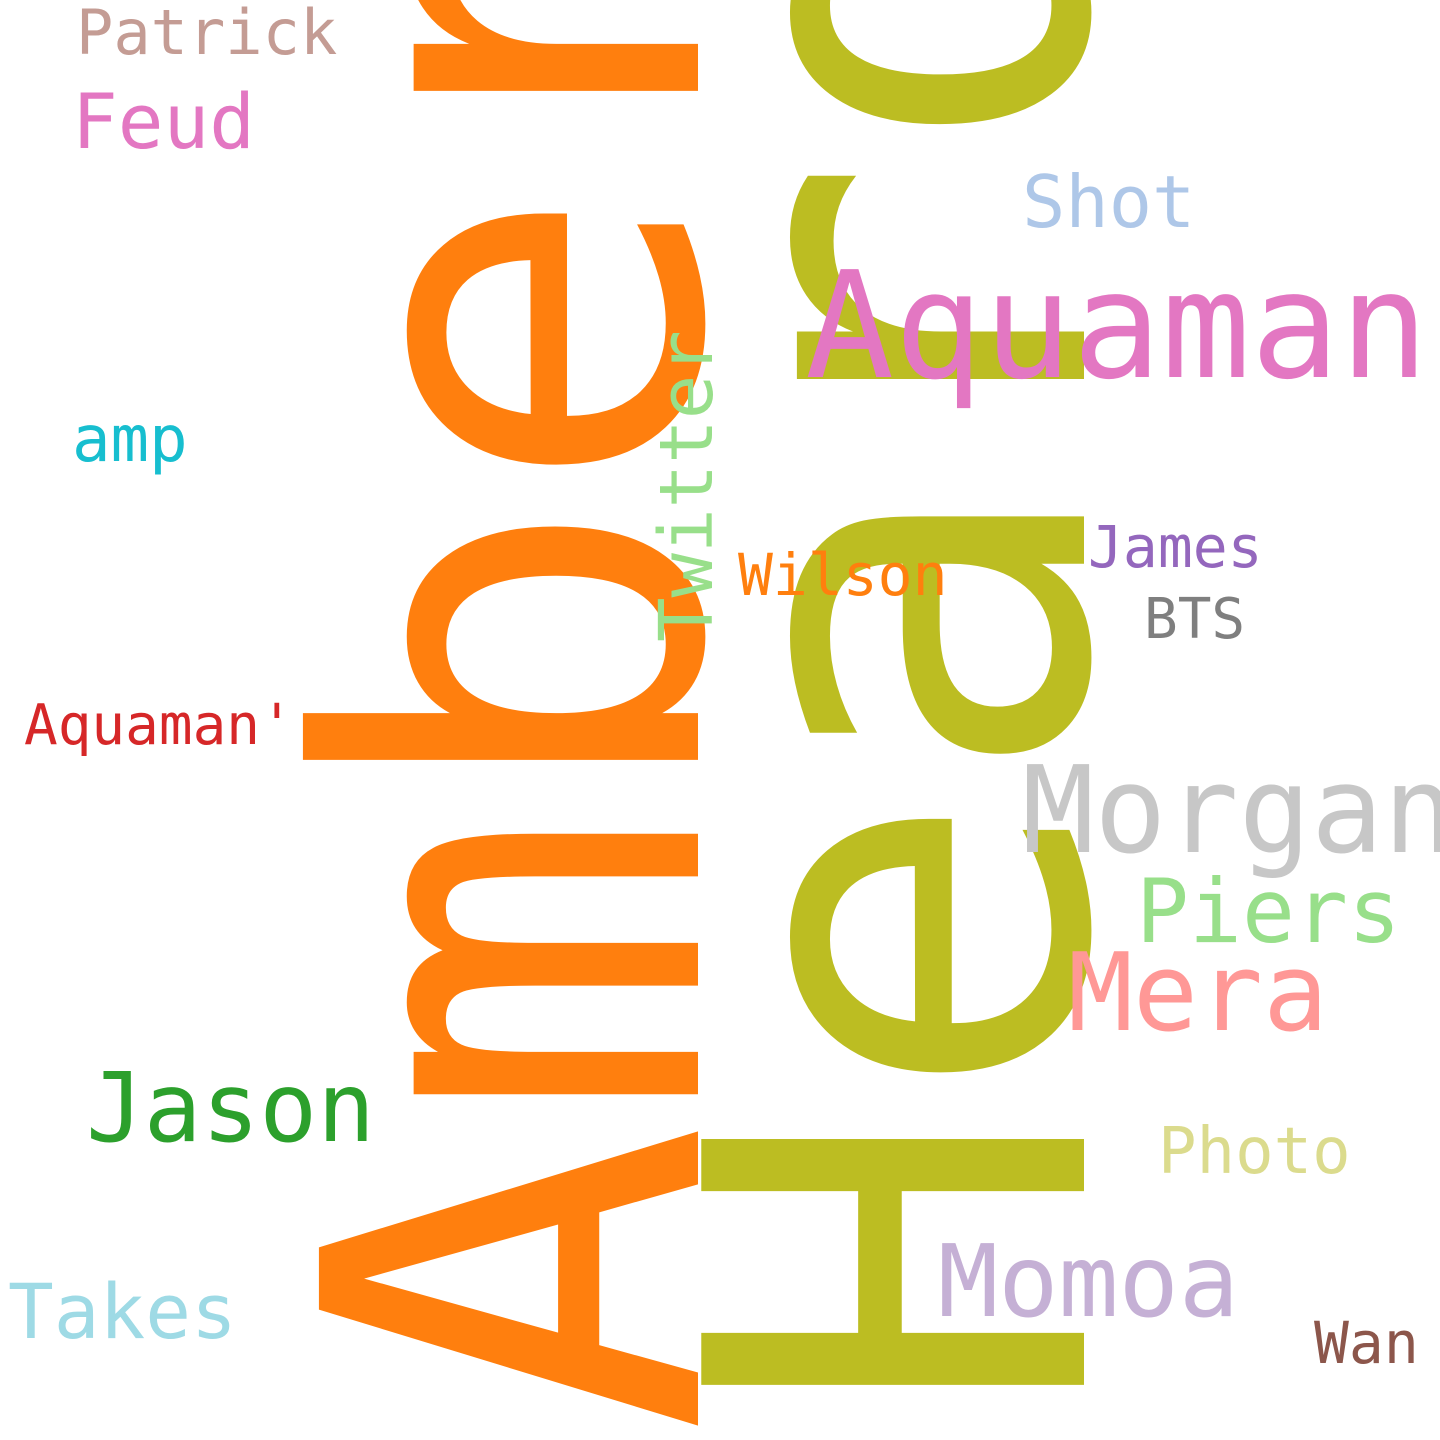 The image size is (1440, 1440). What do you see at coordinates (1117, 326) in the screenshot?
I see `word-aquaman: Aquaman` at bounding box center [1117, 326].